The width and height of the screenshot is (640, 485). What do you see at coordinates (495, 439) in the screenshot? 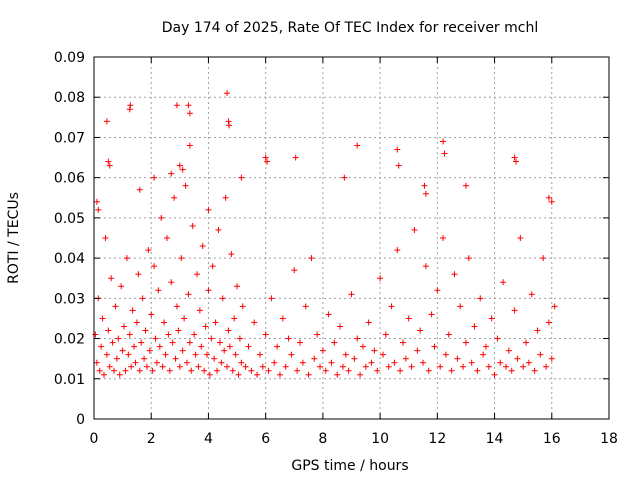
I see `x-tick-label: 14` at bounding box center [495, 439].